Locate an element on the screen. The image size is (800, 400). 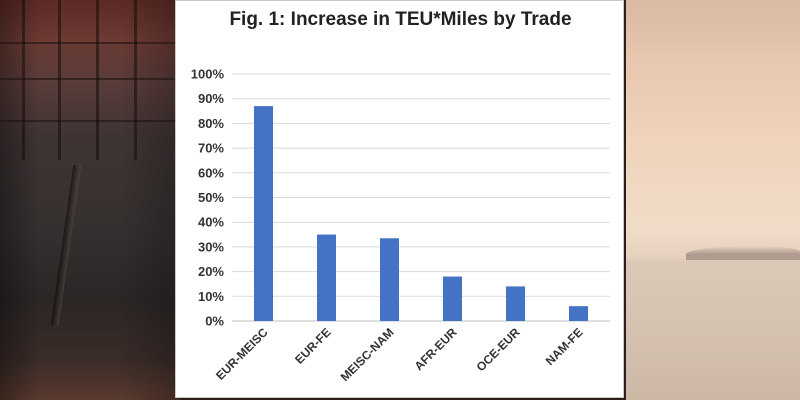
x-category-label: EUR-MEISC is located at coordinates (242, 354).